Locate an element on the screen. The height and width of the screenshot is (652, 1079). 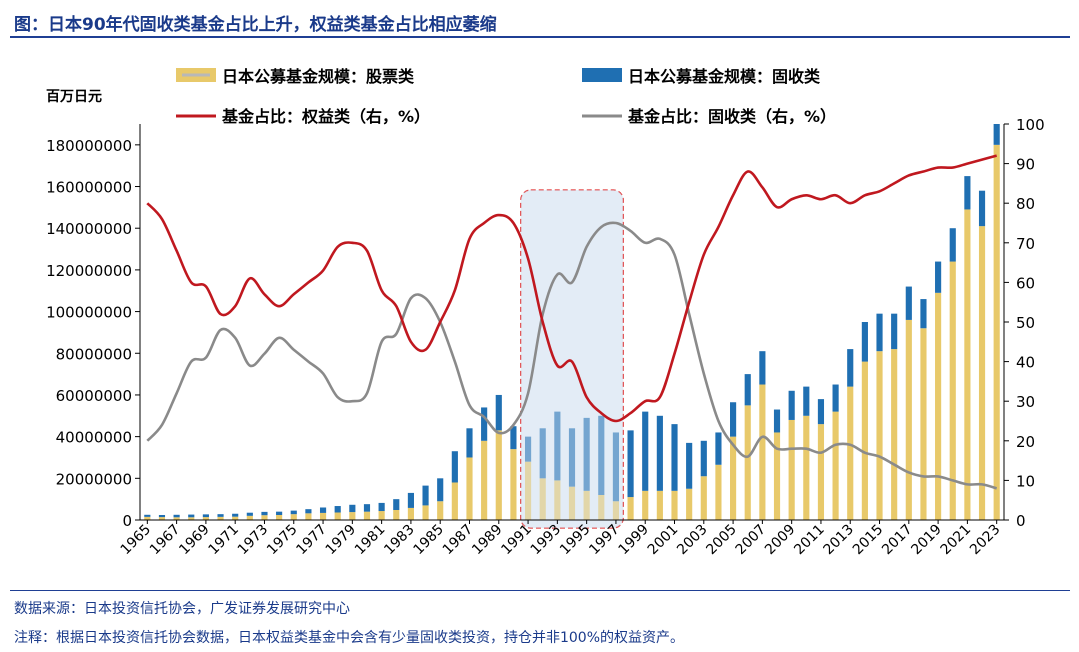
legend-label-bond-line: 基金占比：固收类（右，%） is located at coordinates (731, 116).